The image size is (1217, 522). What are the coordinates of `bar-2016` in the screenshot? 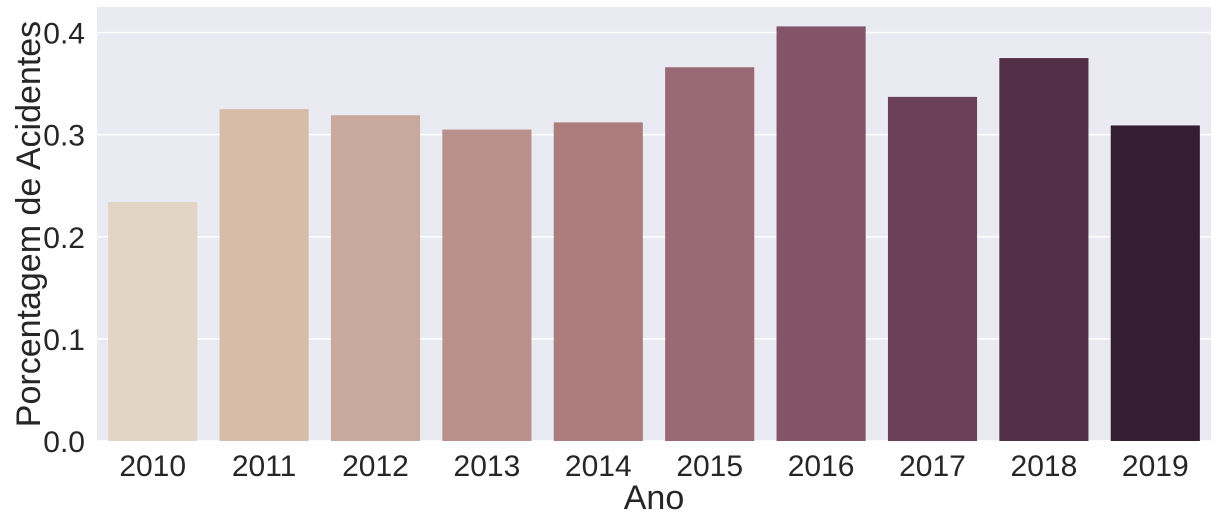 It's located at (821, 234).